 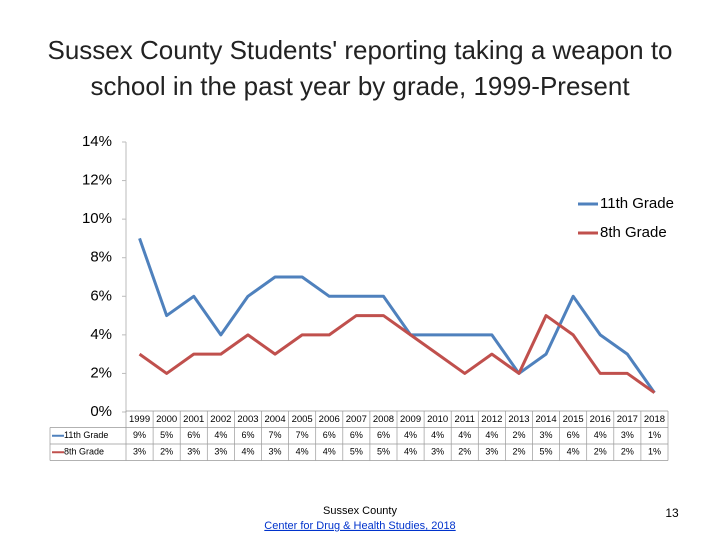 I want to click on x-tick-label: 2009, so click(x=410, y=419).